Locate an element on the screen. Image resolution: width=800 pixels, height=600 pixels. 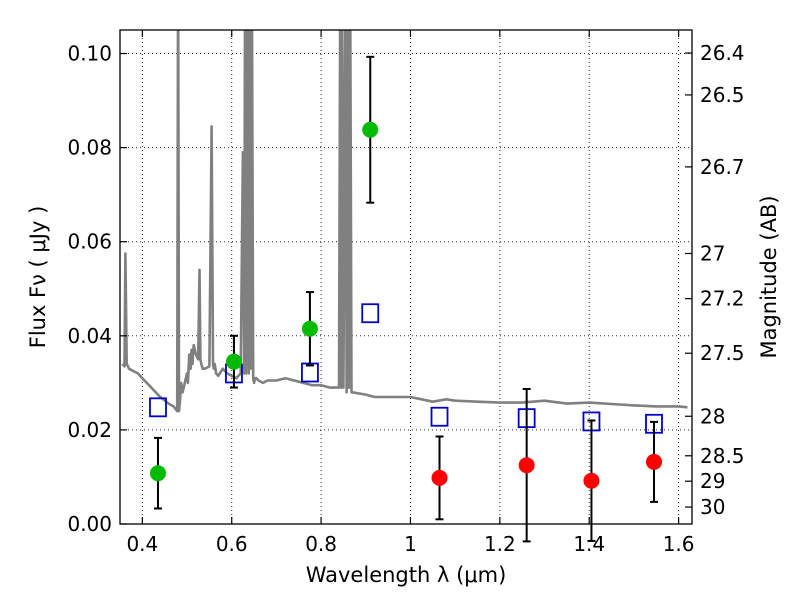
y-tick-label: 0.10 is located at coordinates (89, 54).